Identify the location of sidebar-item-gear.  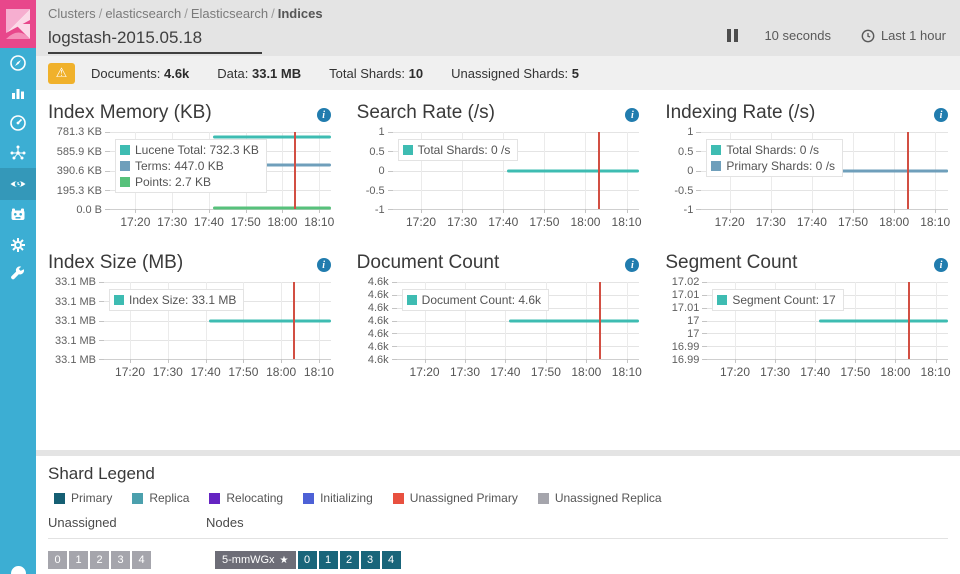
(18, 245).